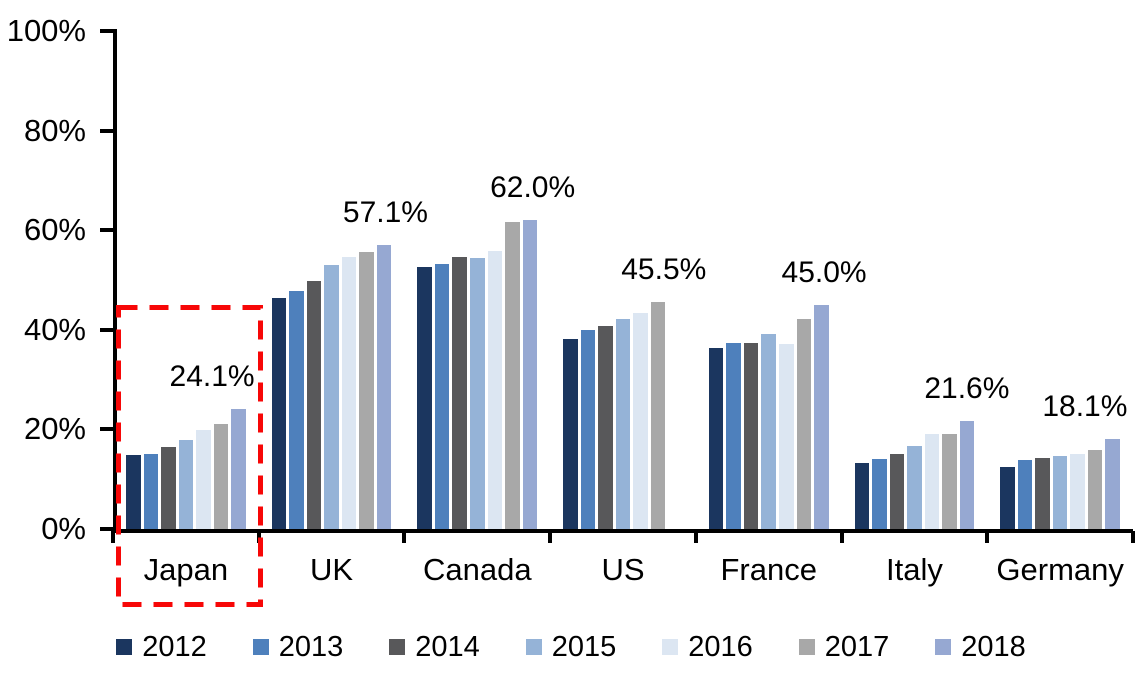 This screenshot has width=1142, height=683. What do you see at coordinates (733, 436) in the screenshot?
I see `bar-2013-france` at bounding box center [733, 436].